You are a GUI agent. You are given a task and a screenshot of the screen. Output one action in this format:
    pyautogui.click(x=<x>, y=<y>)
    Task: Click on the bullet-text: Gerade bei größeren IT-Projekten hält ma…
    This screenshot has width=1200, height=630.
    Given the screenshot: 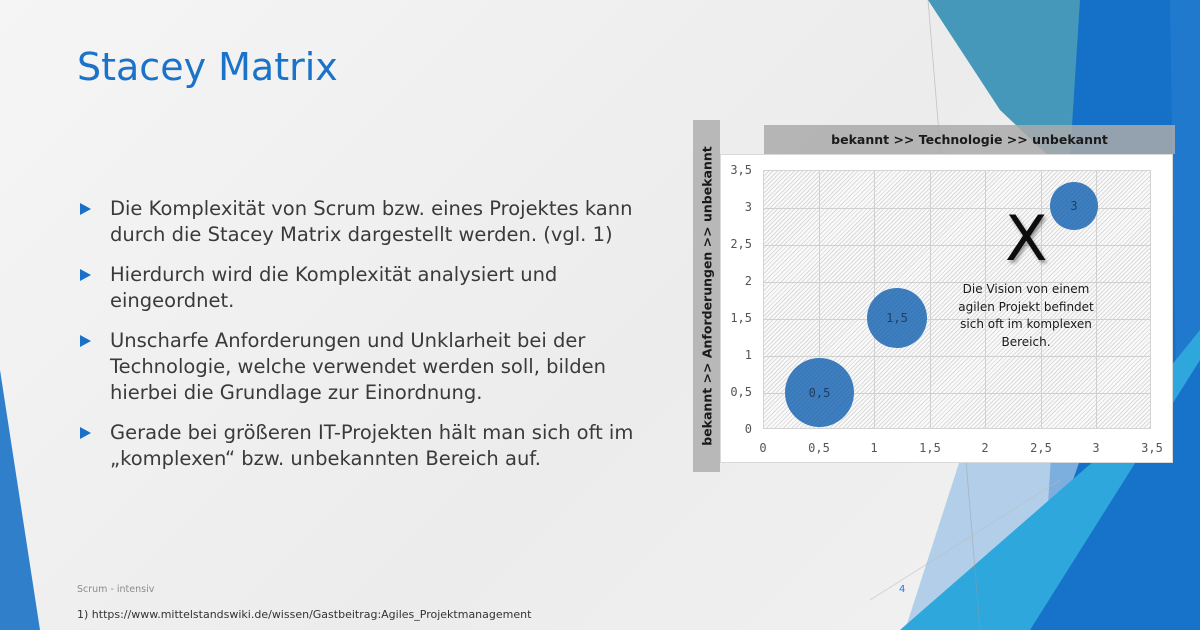 What is the action you would take?
    pyautogui.click(x=372, y=445)
    